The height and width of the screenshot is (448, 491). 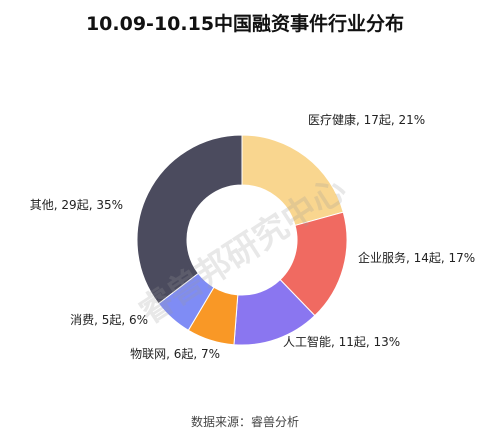 I want to click on slice-label-3: 人工智能, 11起, 13%, so click(x=341, y=341).